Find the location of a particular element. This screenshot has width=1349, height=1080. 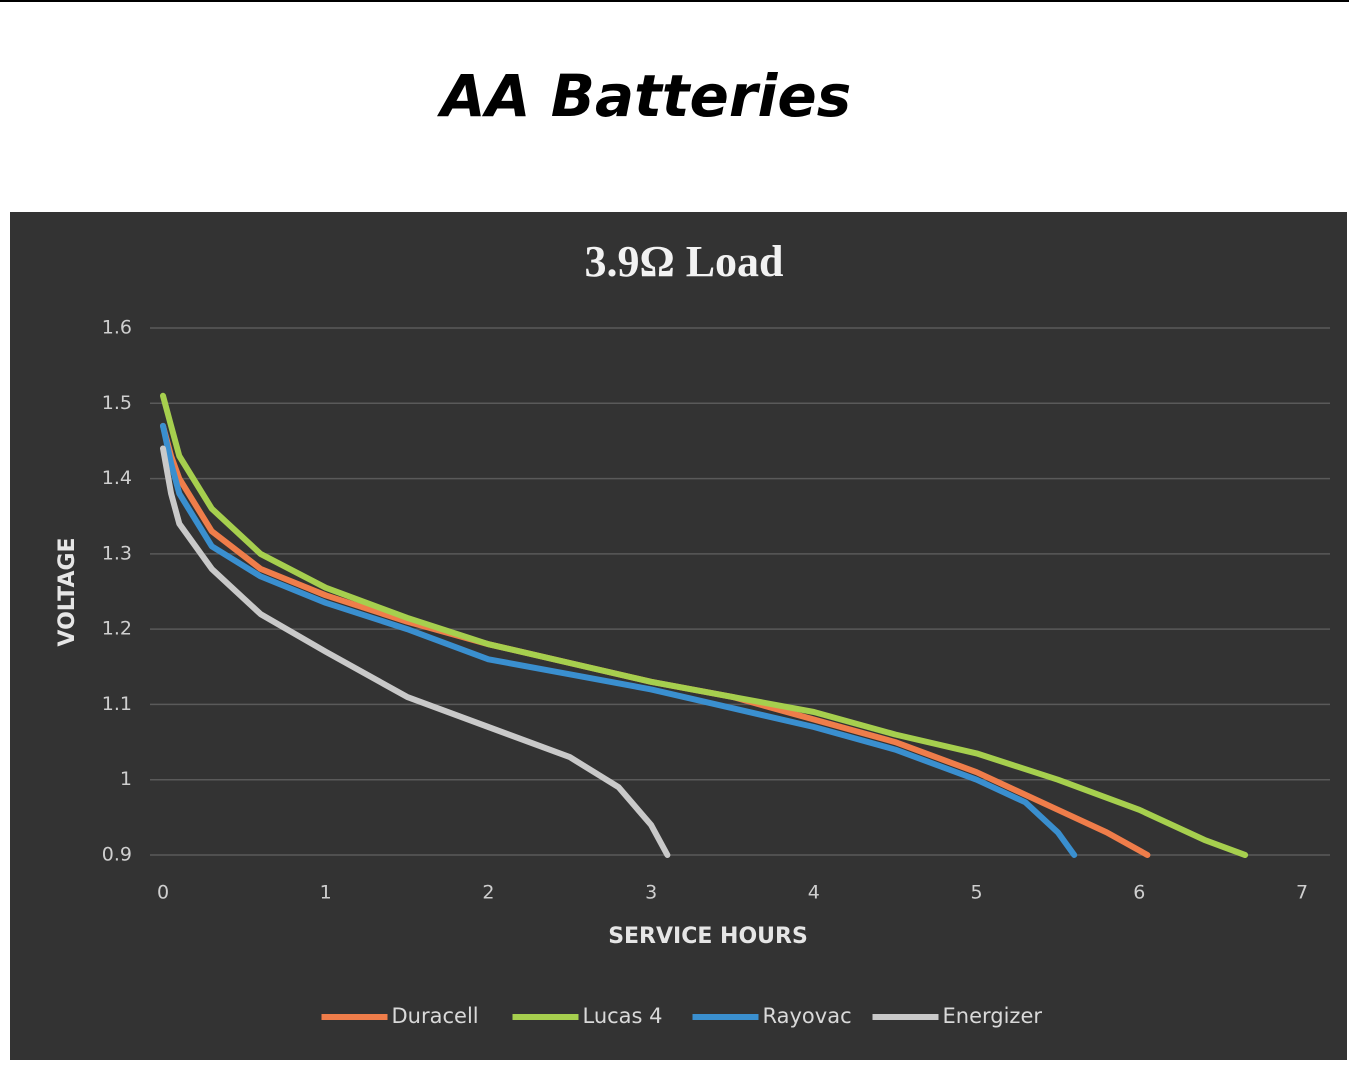

x-tick-label: 0 is located at coordinates (163, 893).